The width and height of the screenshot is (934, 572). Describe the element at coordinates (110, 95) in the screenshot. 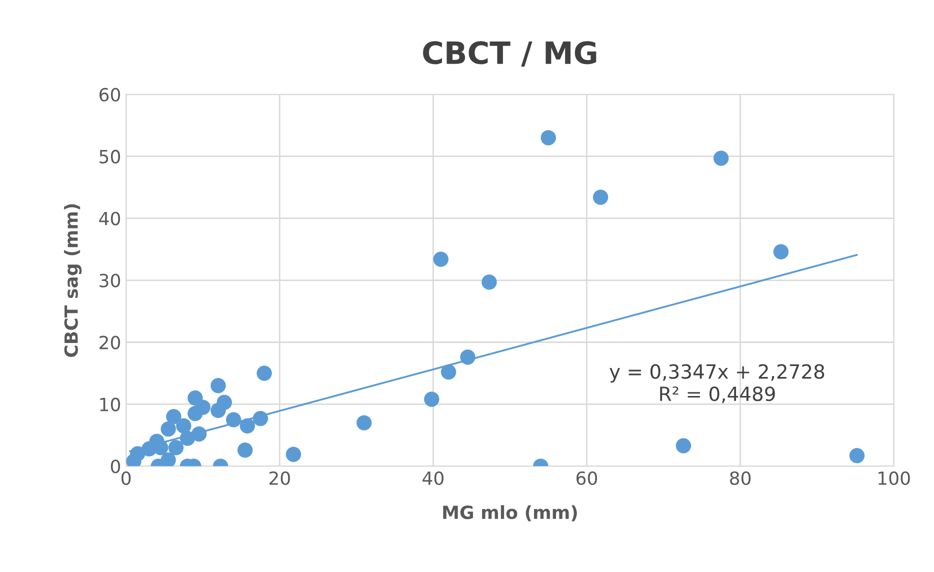

I see `y-tick-label: 60` at that location.